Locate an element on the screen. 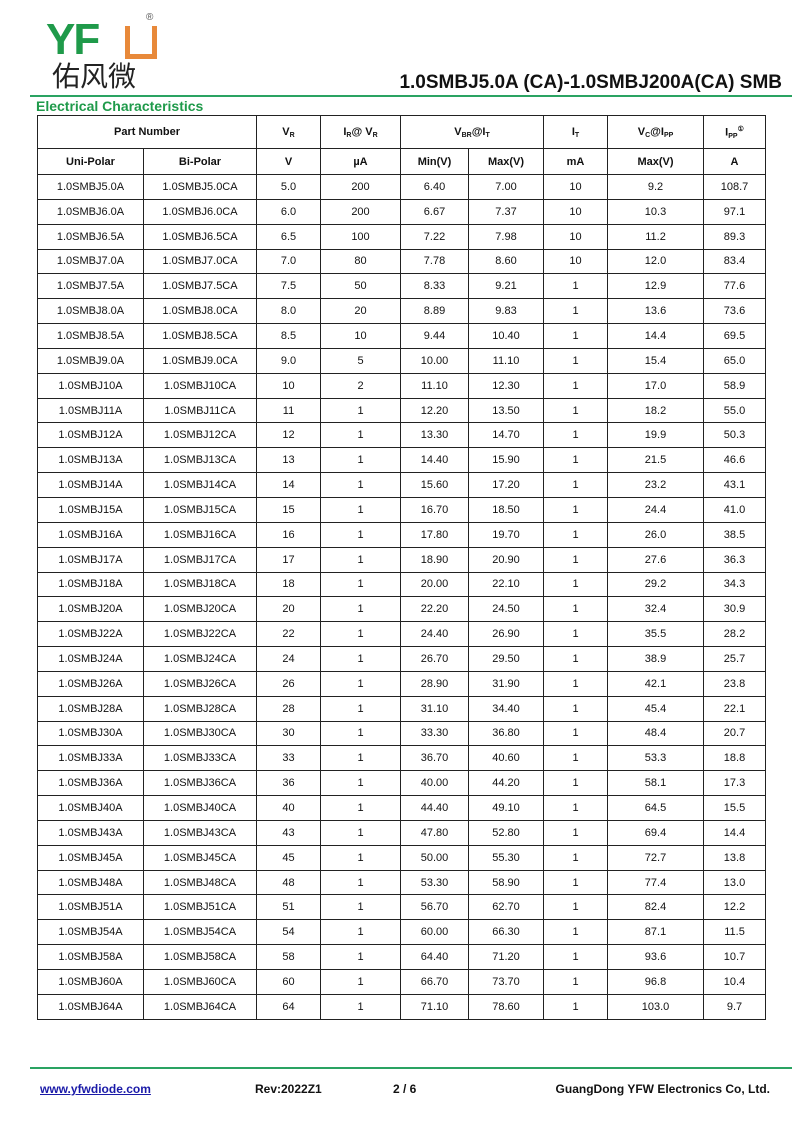 Image resolution: width=800 pixels, height=1130 pixels. table-cell: 6.67 is located at coordinates (434, 211).